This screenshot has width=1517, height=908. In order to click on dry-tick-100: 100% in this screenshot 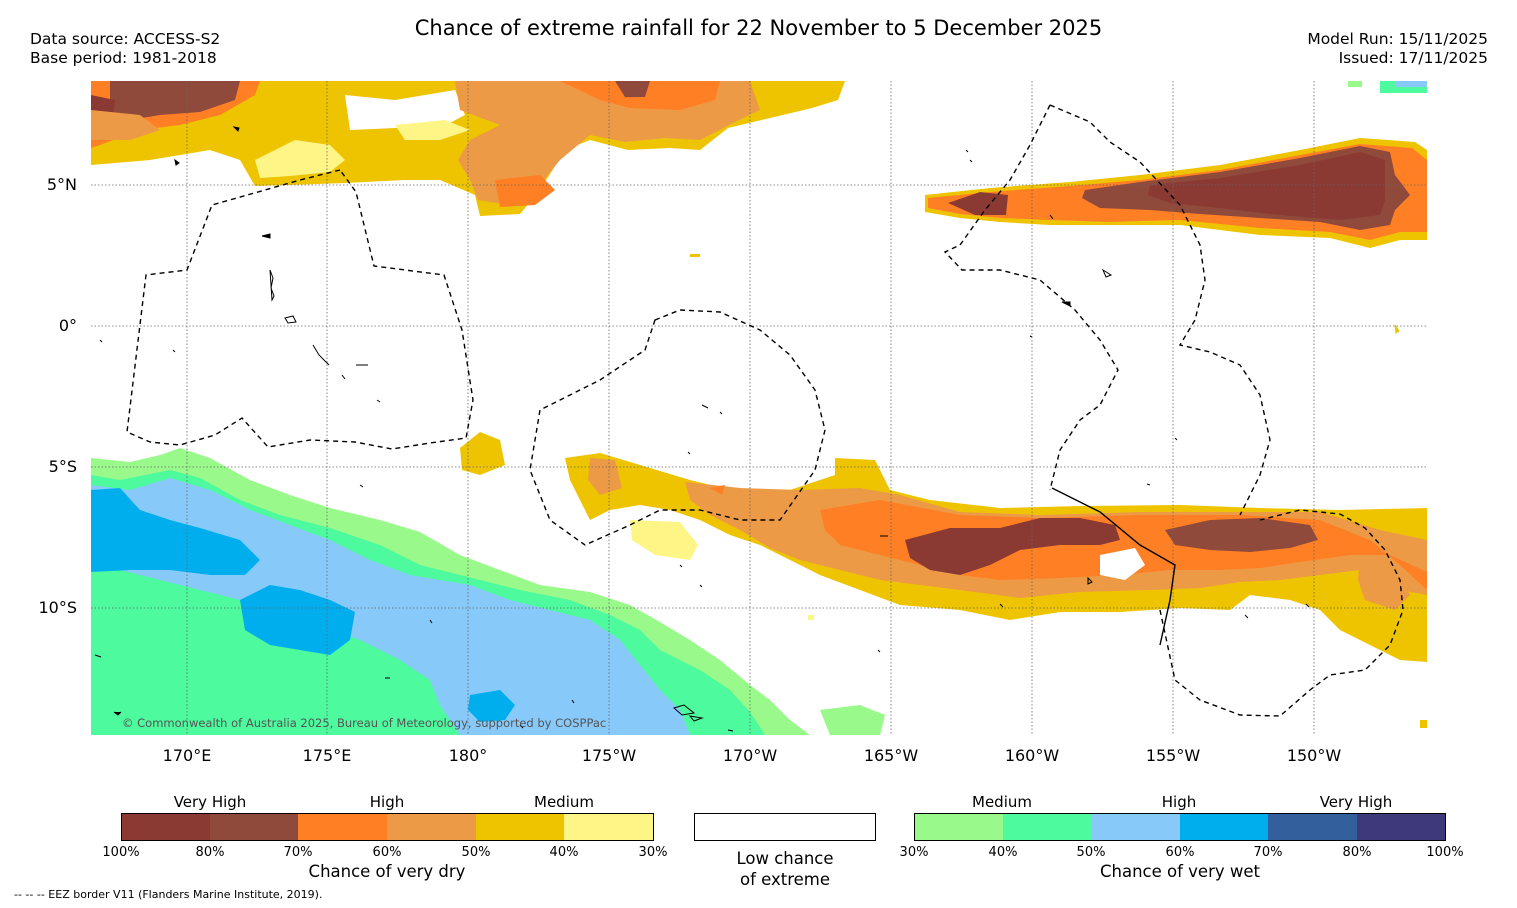, I will do `click(121, 852)`.